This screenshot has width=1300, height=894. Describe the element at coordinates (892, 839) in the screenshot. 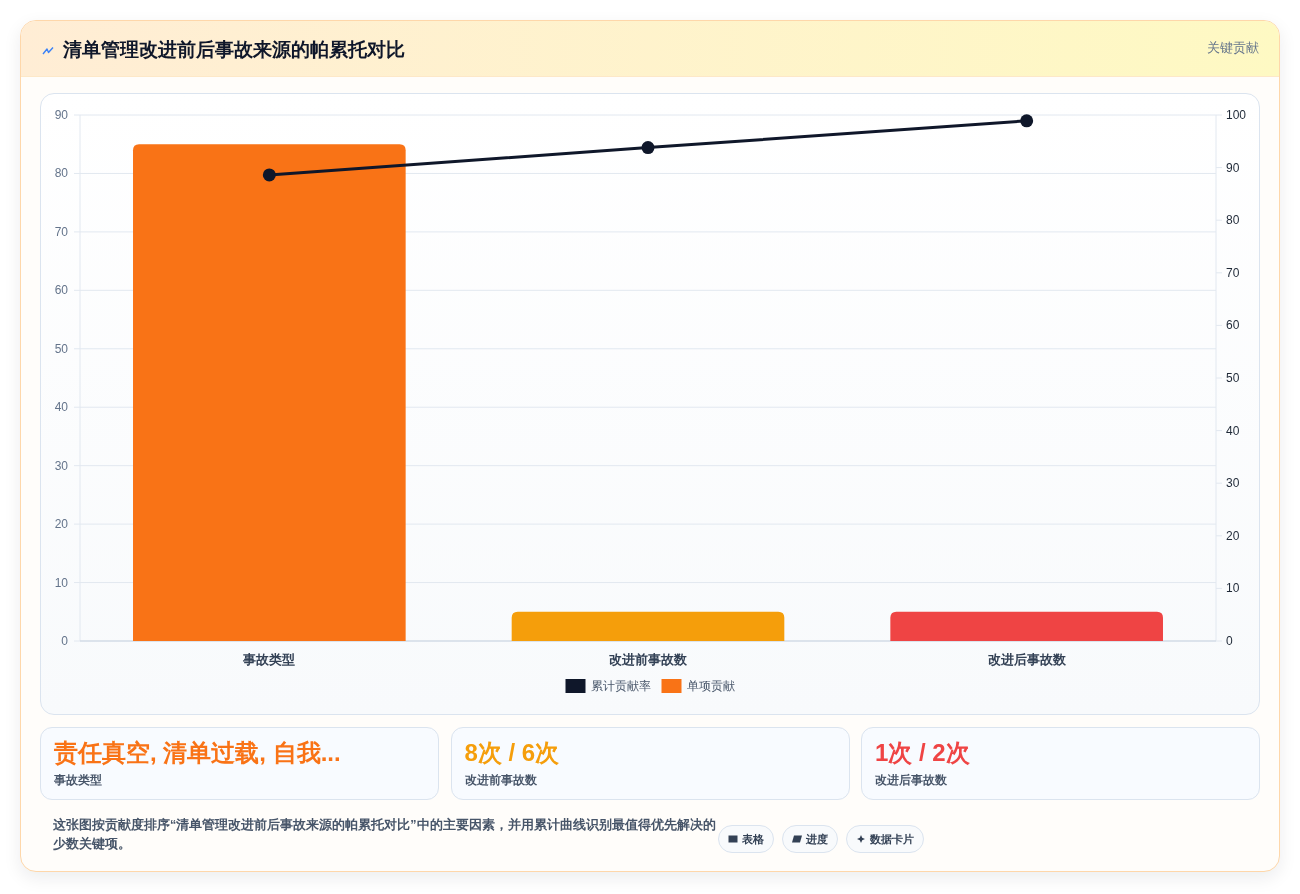

I see `text: 数据卡片` at that location.